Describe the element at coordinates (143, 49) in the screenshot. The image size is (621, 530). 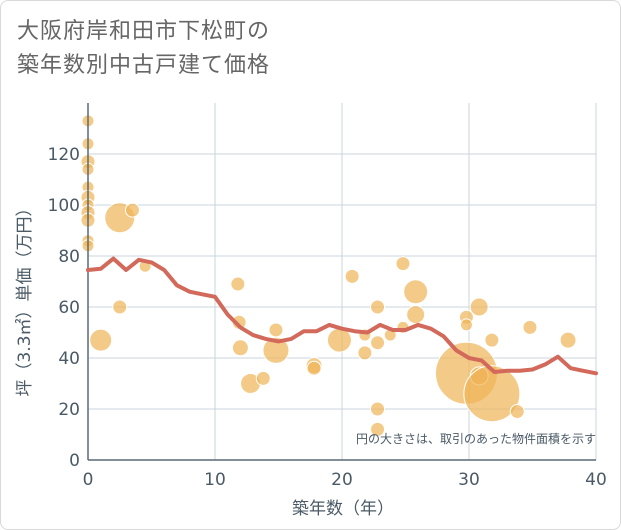
I see `chart-title: 大阪府岸和田市下松町の 築年数別中古戸建て価格` at that location.